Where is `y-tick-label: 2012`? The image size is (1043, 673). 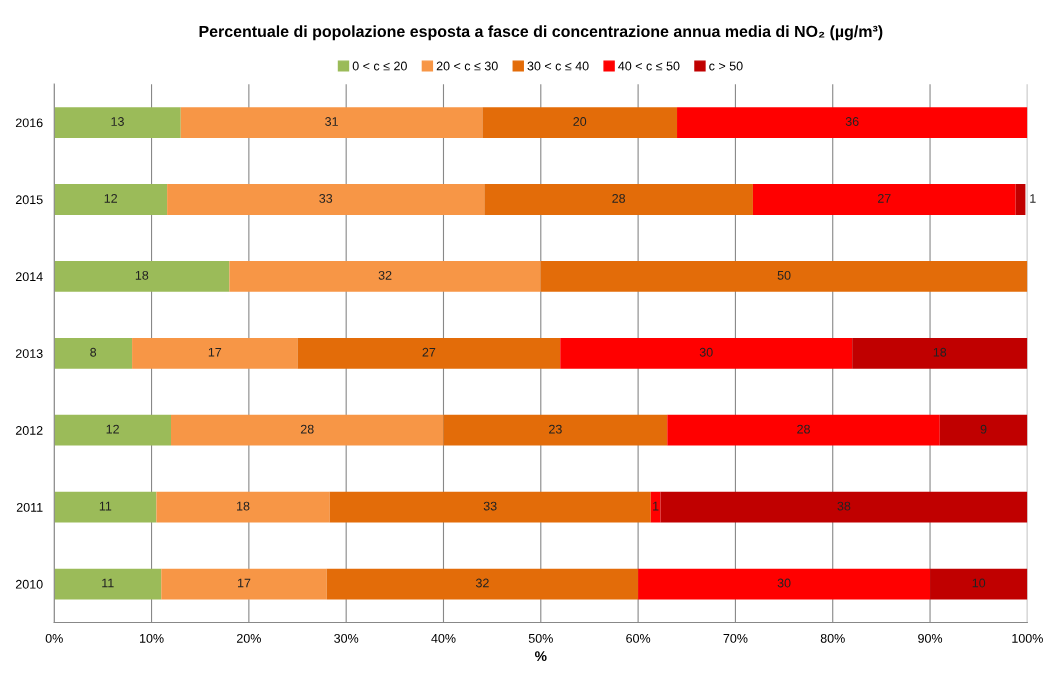 y-tick-label: 2012 is located at coordinates (29, 430).